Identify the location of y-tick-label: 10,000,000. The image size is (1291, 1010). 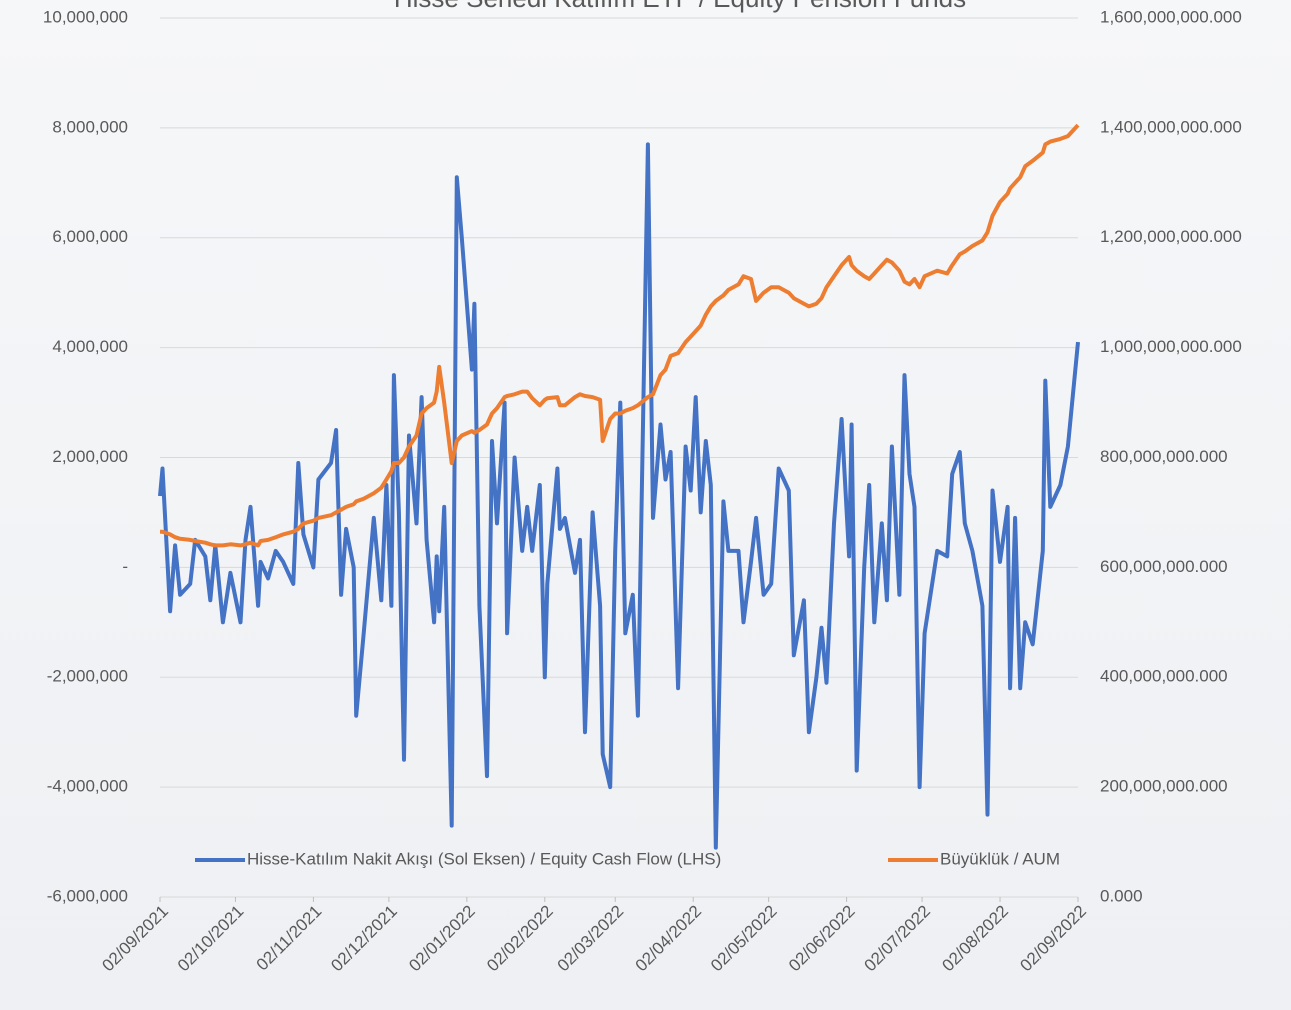
(85, 16).